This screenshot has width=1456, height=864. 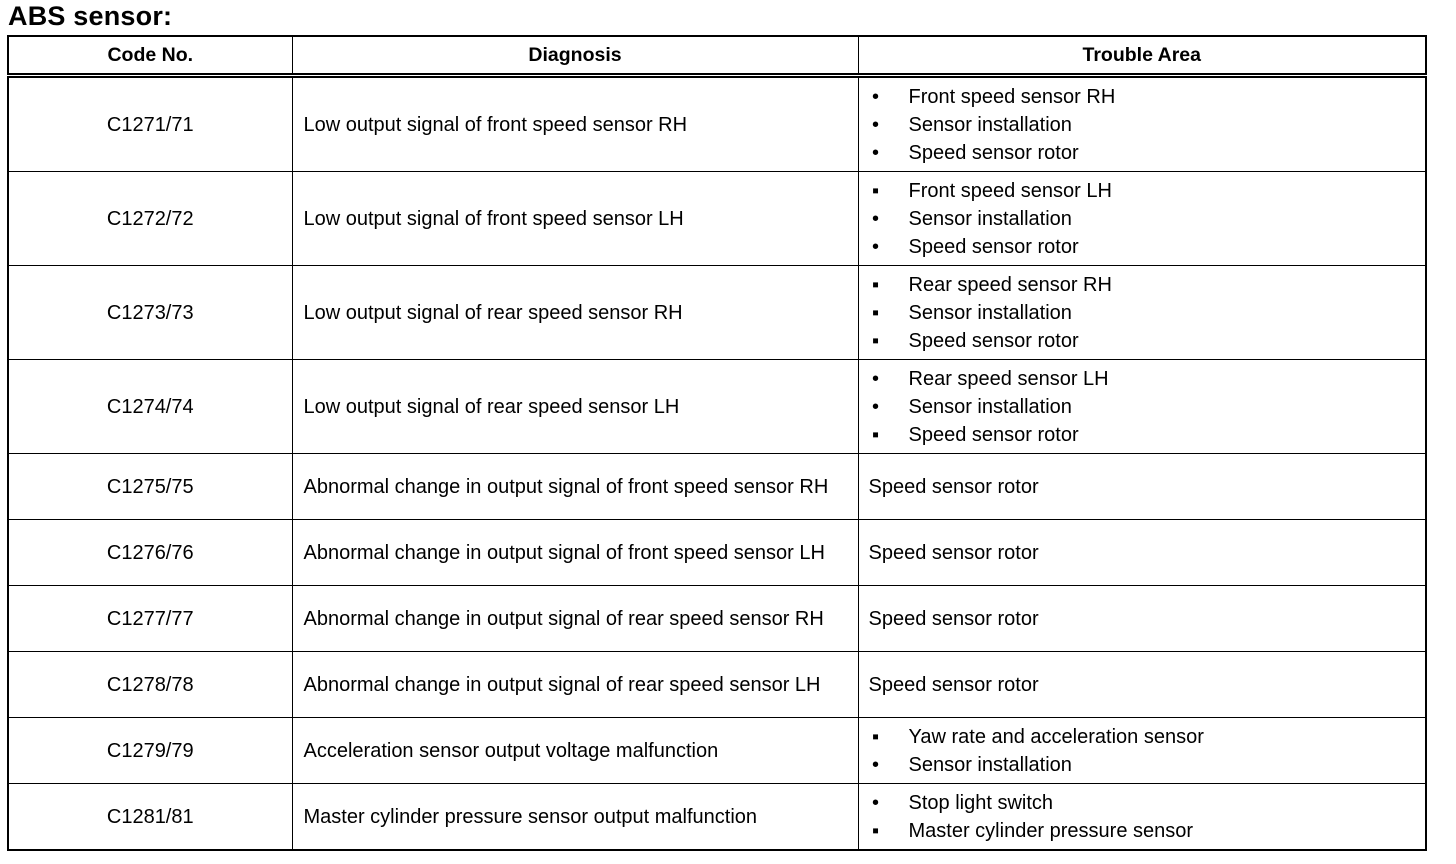 I want to click on code-cell: C1275/75, so click(x=150, y=486).